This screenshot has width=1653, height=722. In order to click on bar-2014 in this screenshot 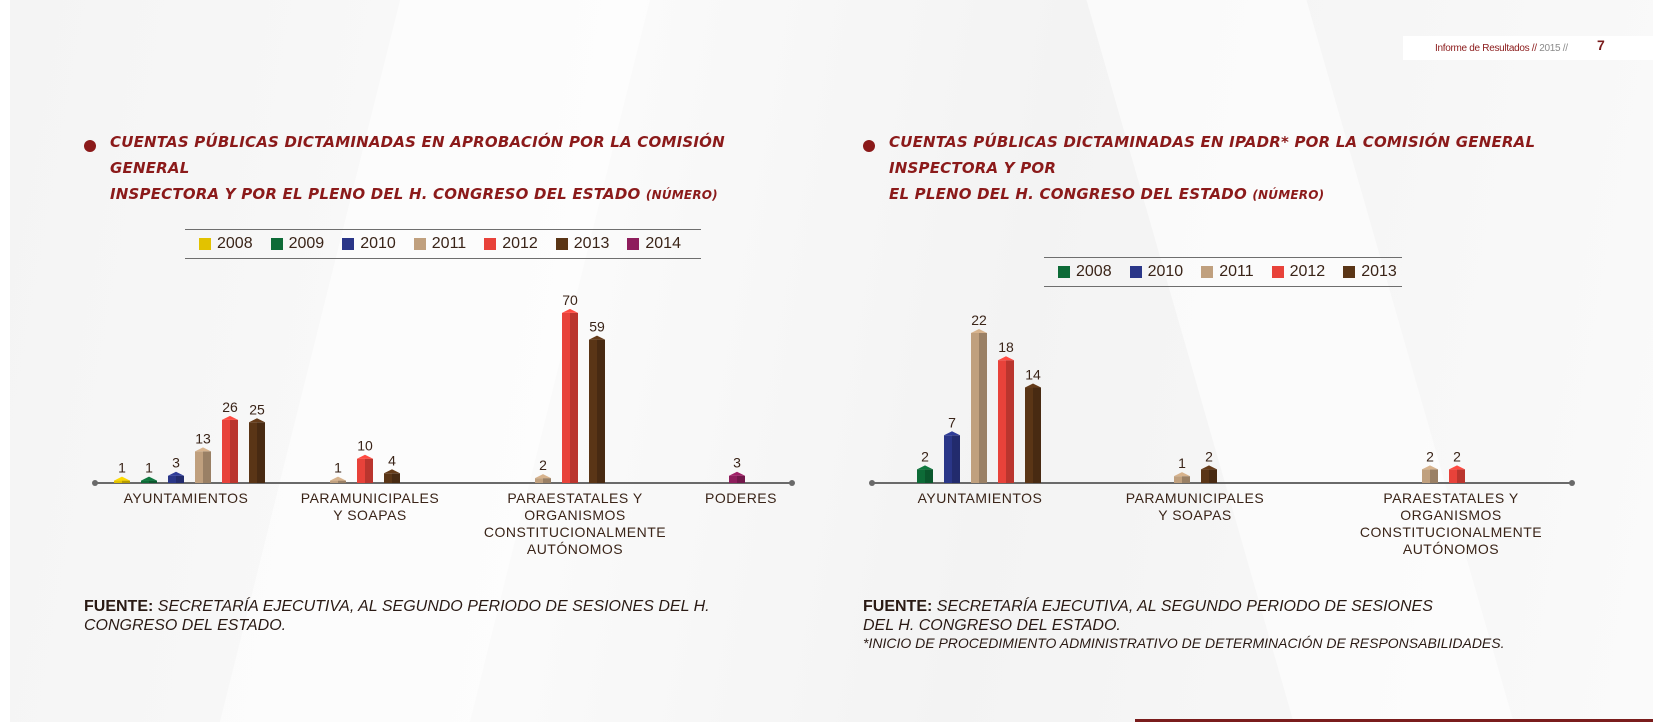, I will do `click(737, 477)`.